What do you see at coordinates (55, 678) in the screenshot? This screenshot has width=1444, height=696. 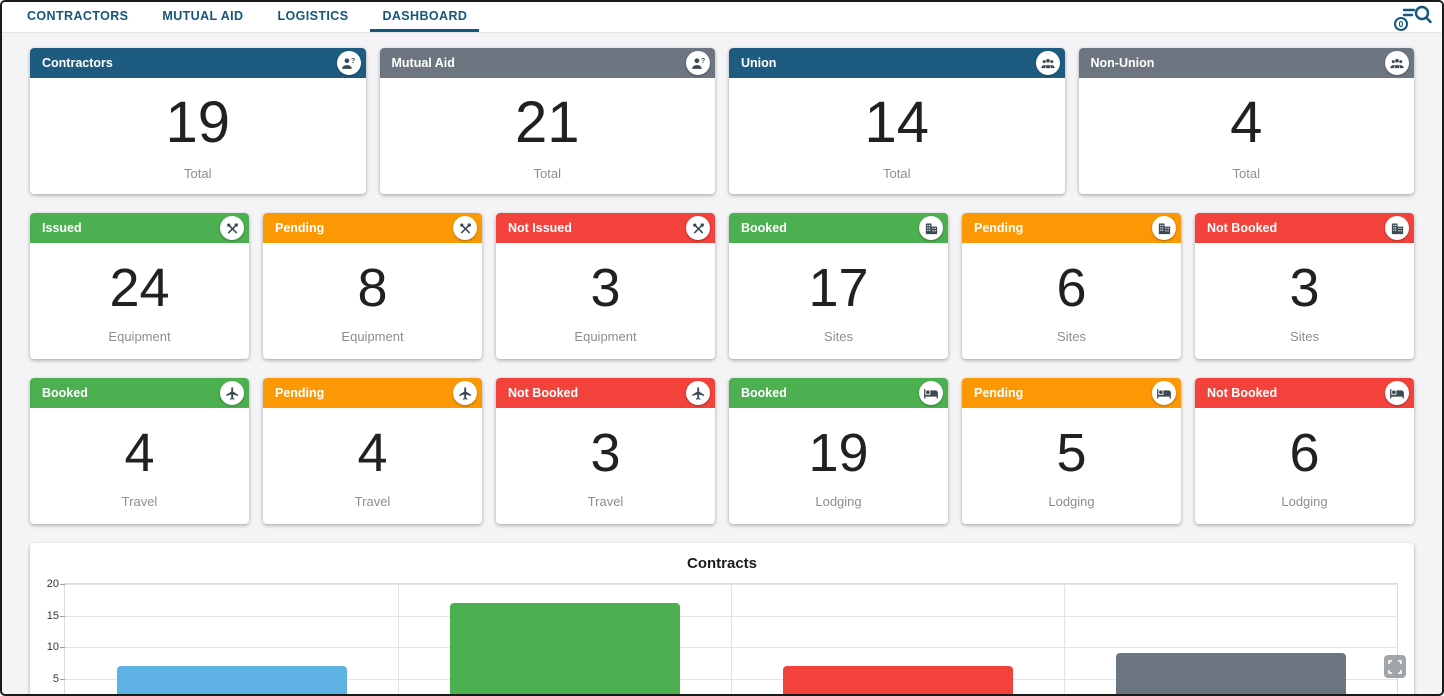 I see `ytick-label: 5` at bounding box center [55, 678].